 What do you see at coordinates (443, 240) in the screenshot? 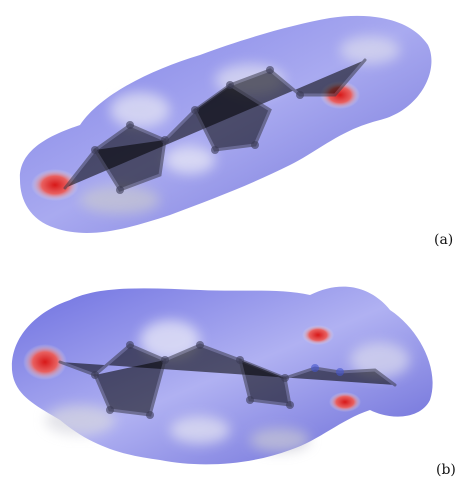
I see `panel-label: (a)` at bounding box center [443, 240].